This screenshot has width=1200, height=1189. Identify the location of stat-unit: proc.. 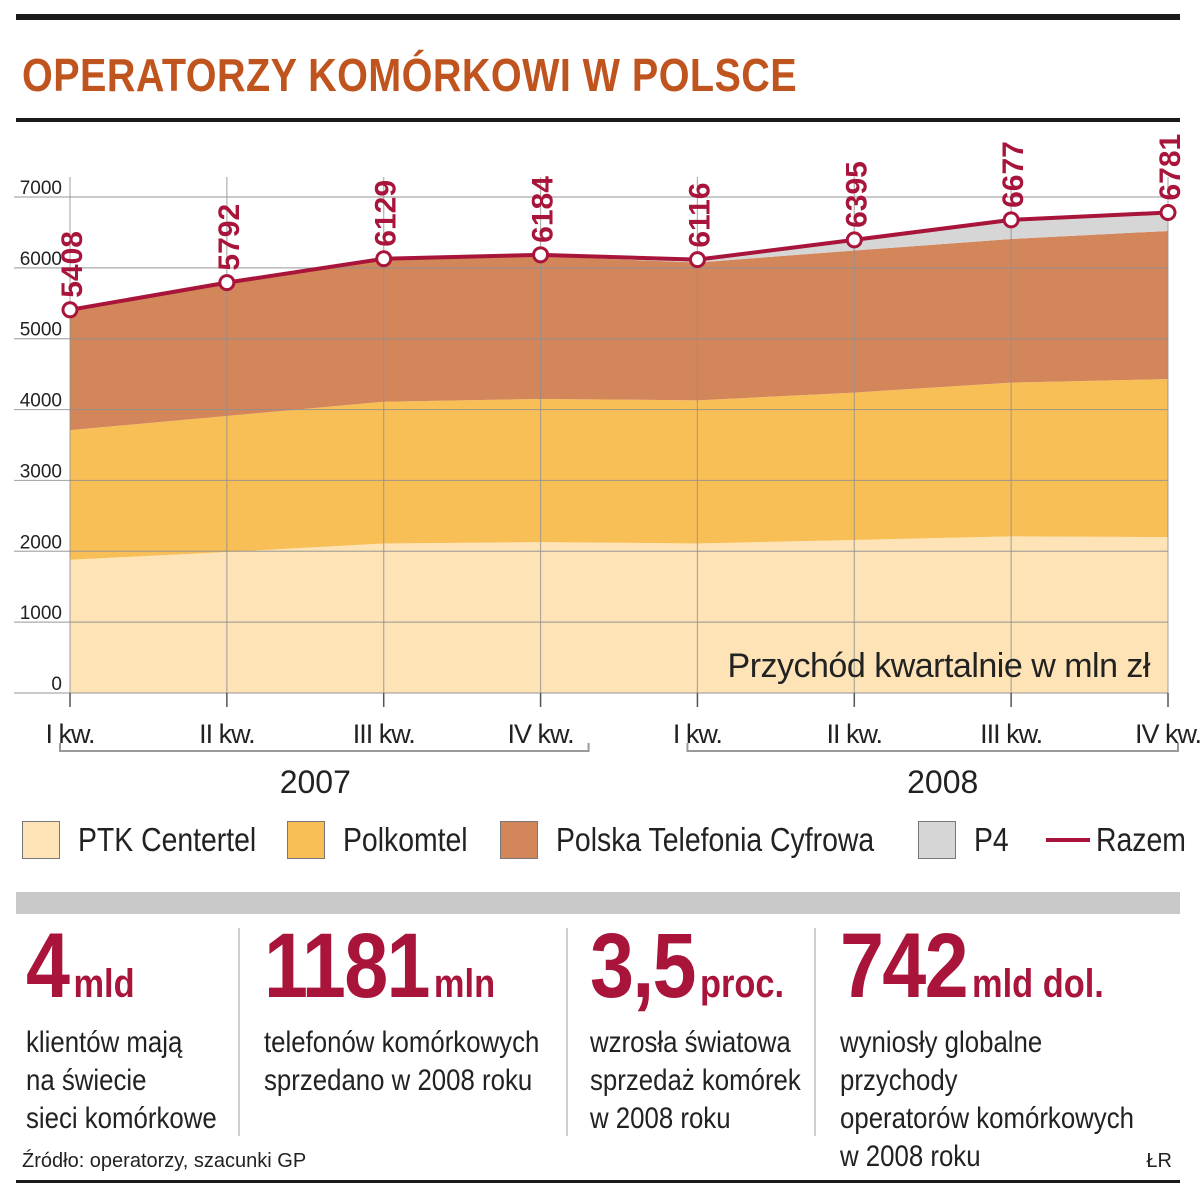
(742, 984).